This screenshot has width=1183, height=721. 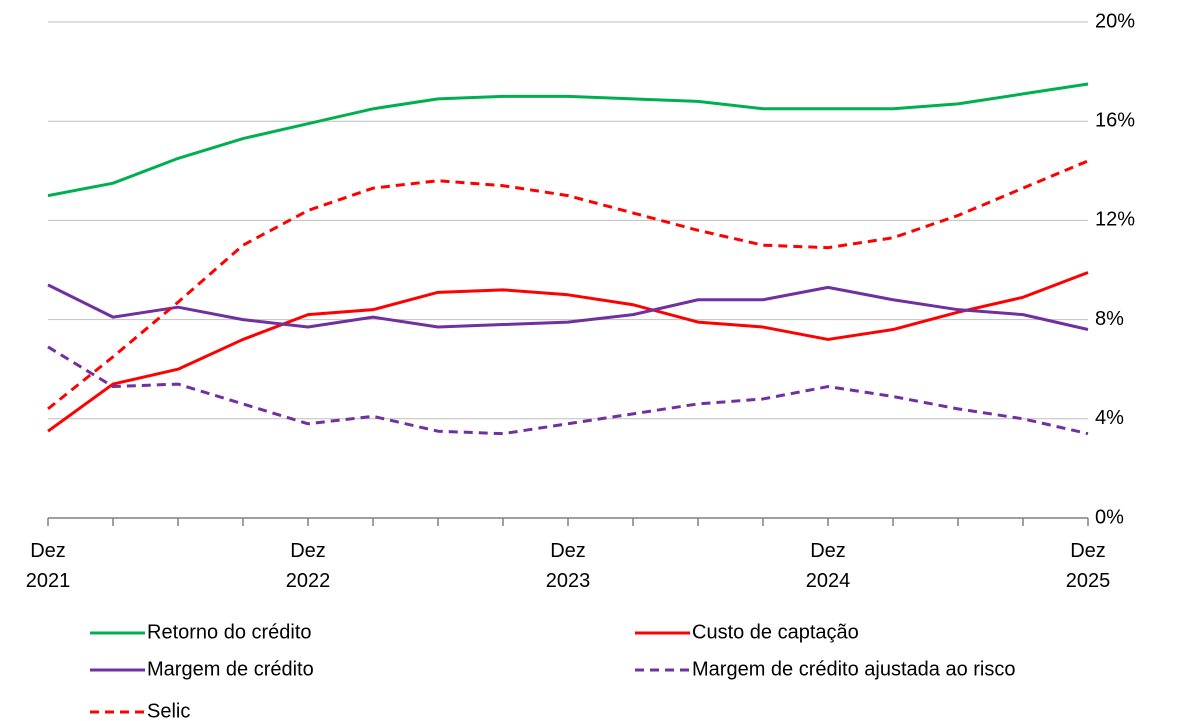 What do you see at coordinates (229, 632) in the screenshot?
I see `legend-label: Retorno do crédito` at bounding box center [229, 632].